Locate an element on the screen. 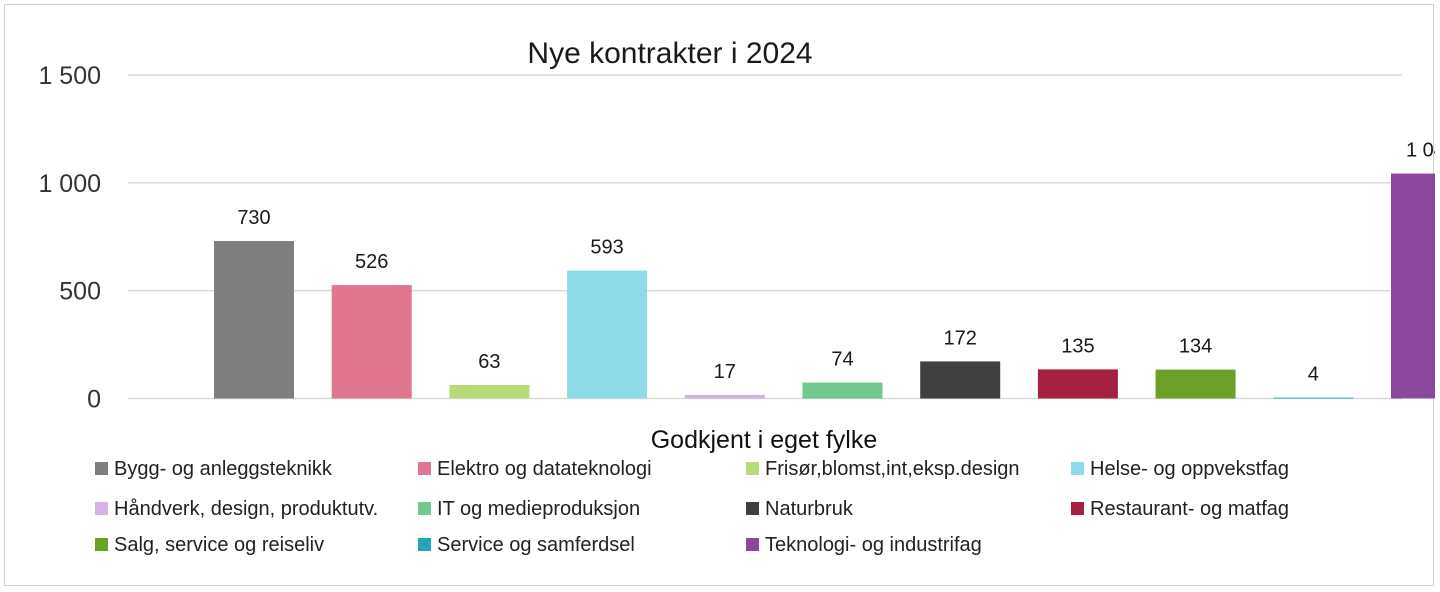 This screenshot has height=592, width=1440. data-label: 74 is located at coordinates (842, 360).